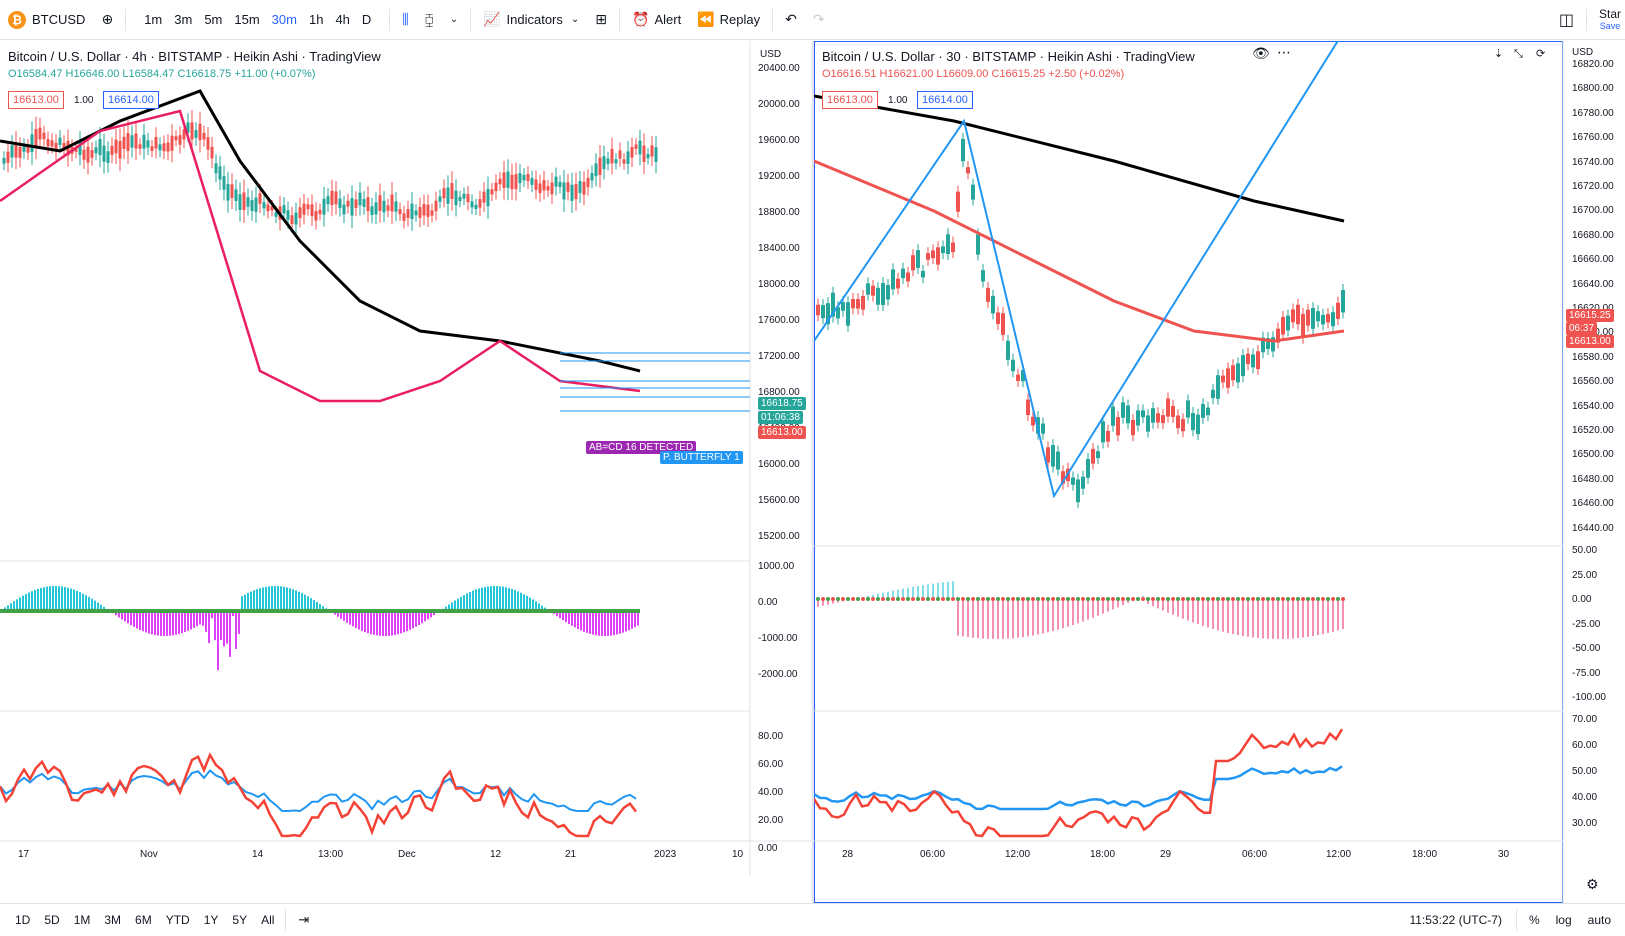 The height and width of the screenshot is (936, 1625). What do you see at coordinates (768, 602) in the screenshot?
I see `macd-tick: 0.00` at bounding box center [768, 602].